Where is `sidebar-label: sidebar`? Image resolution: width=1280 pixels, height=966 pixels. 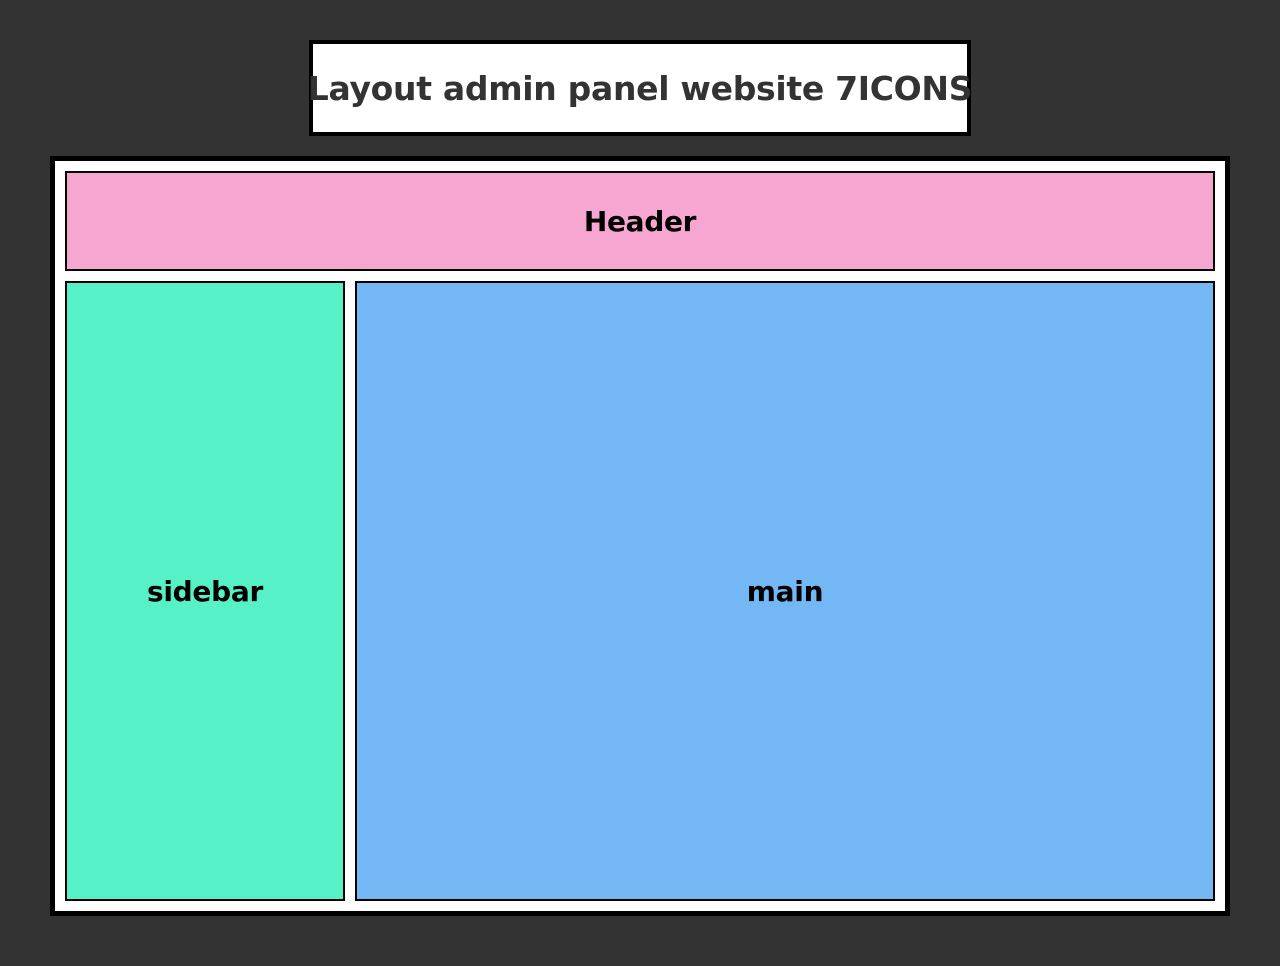
sidebar-label: sidebar is located at coordinates (205, 591).